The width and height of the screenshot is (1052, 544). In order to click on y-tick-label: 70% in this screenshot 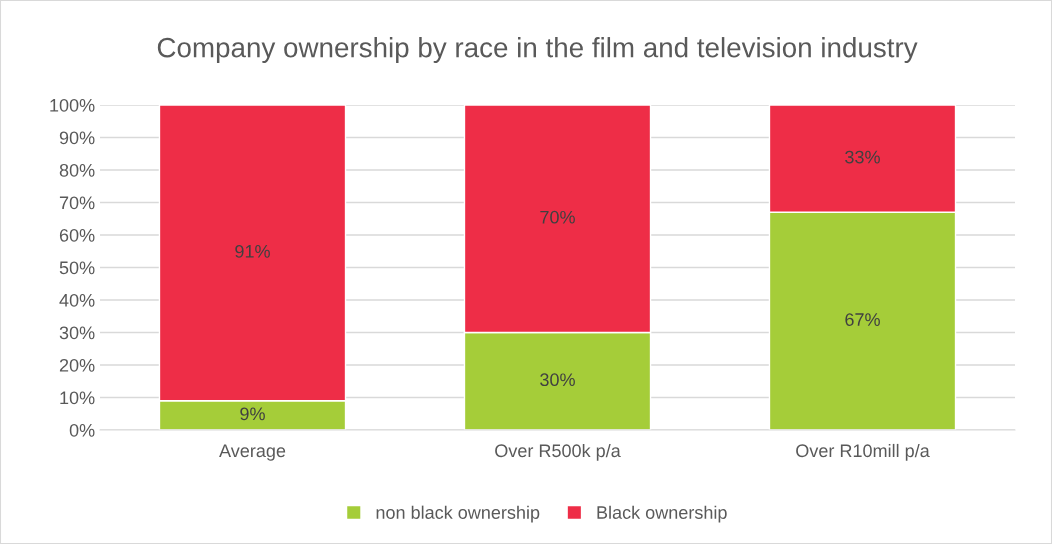, I will do `click(77, 203)`.